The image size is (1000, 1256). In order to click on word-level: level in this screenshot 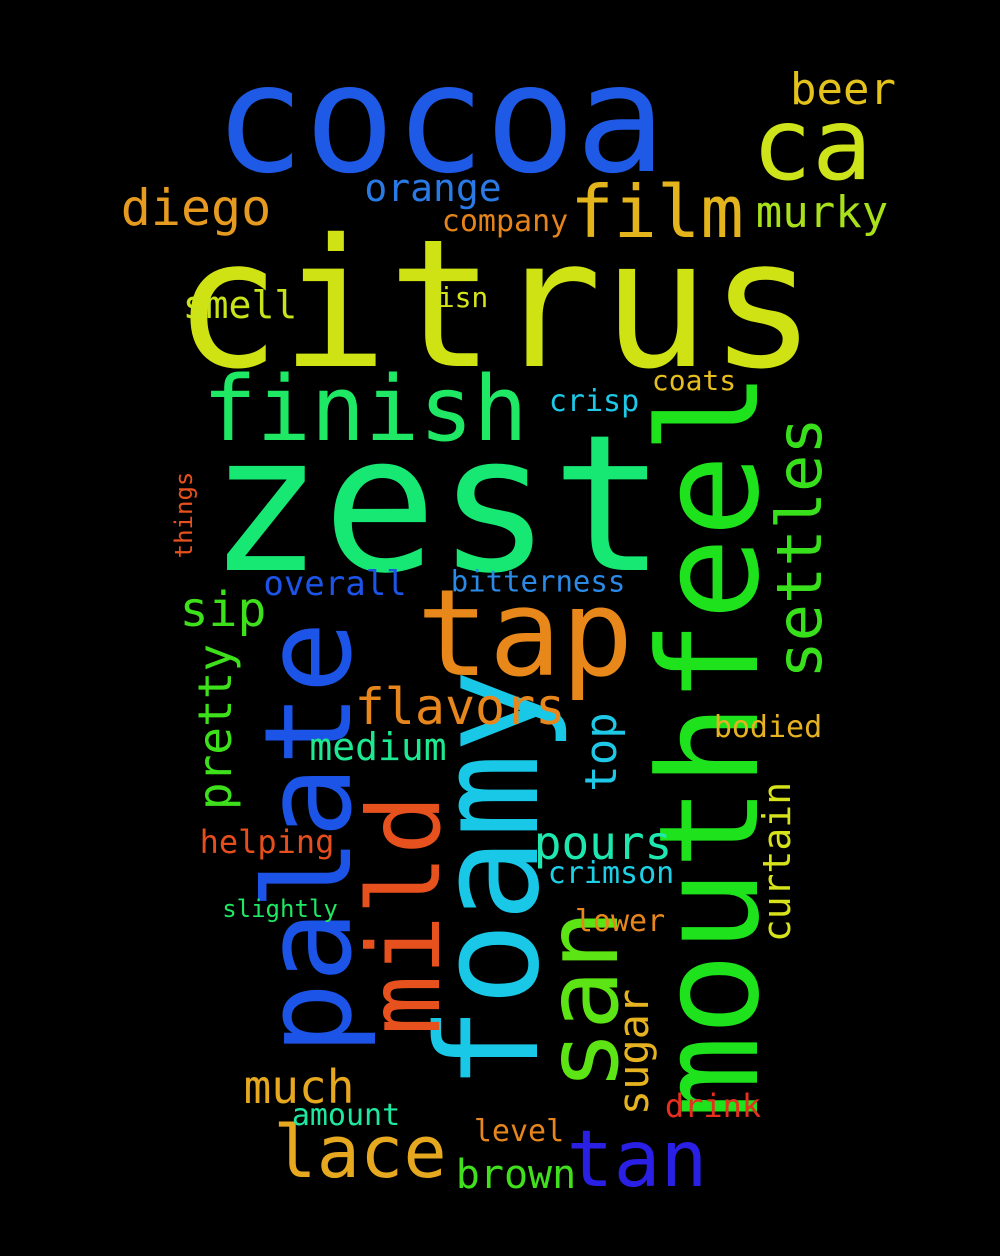, I will do `click(519, 1131)`.